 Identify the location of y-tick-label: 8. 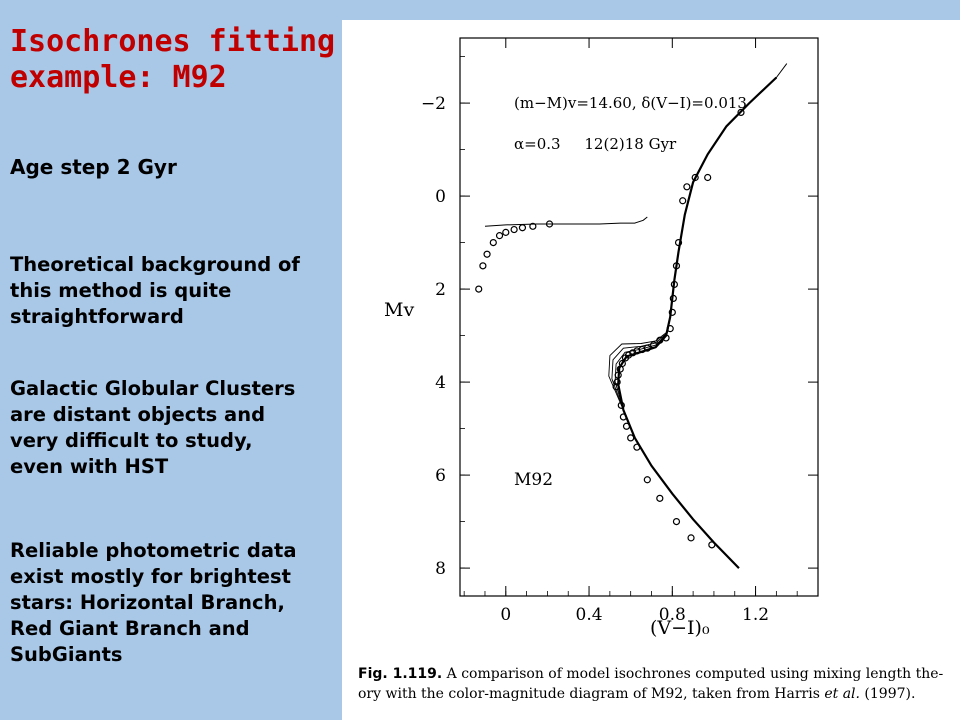
(440, 569).